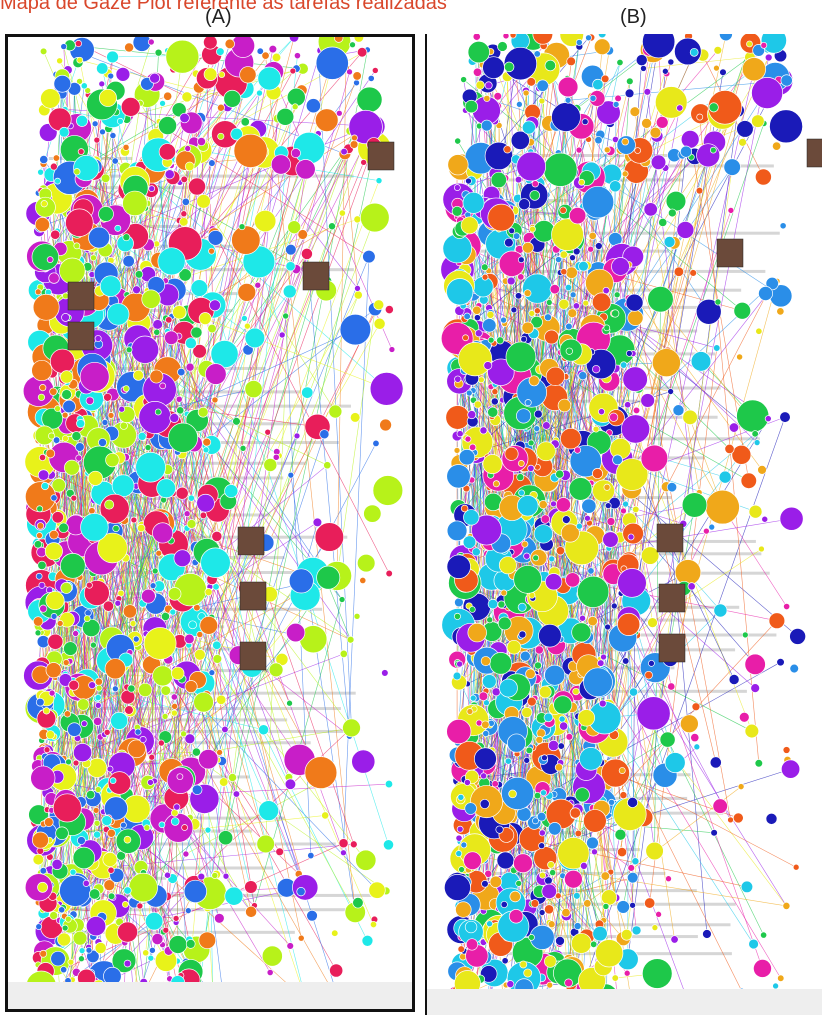 The image size is (824, 1015). I want to click on thumbnail-image, so click(81, 336).